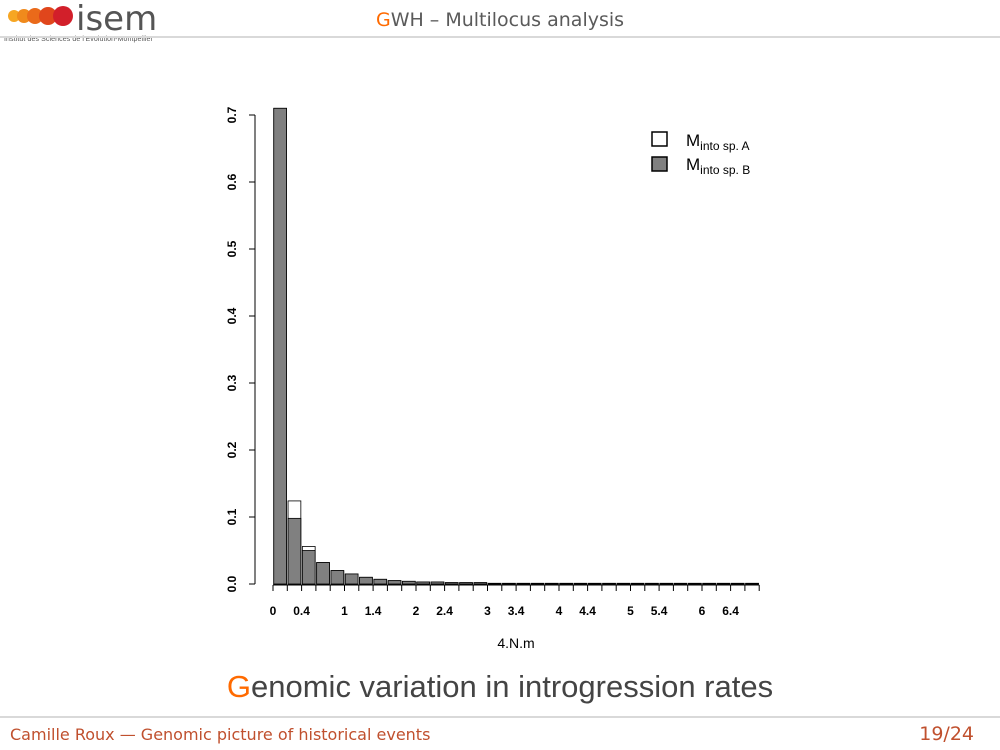 The image size is (1000, 750). Describe the element at coordinates (693, 164) in the screenshot. I see `legend-main-b: M` at that location.